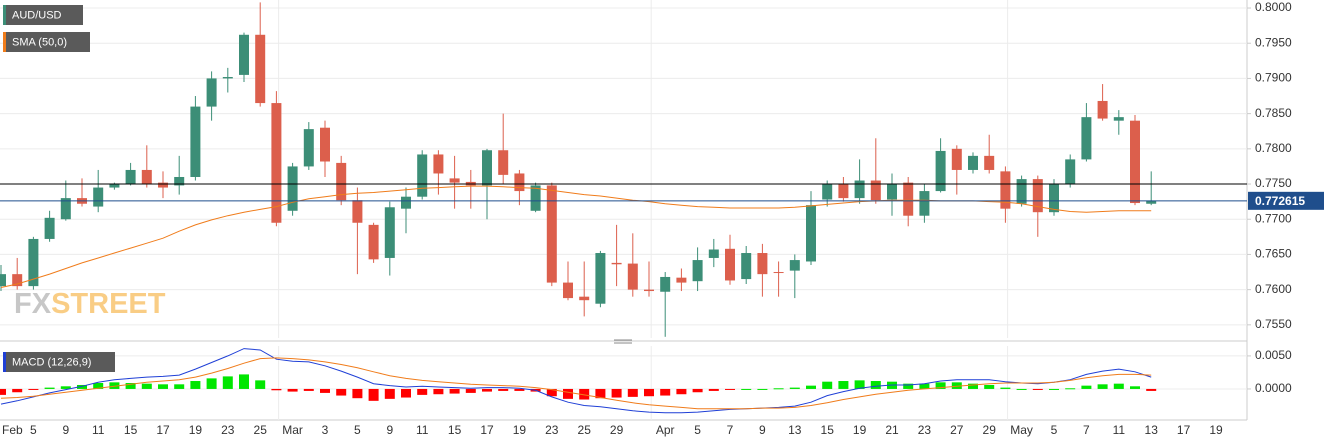 This screenshot has height=442, width=1324. What do you see at coordinates (12, 430) in the screenshot?
I see `x-tick-label: Feb` at bounding box center [12, 430].